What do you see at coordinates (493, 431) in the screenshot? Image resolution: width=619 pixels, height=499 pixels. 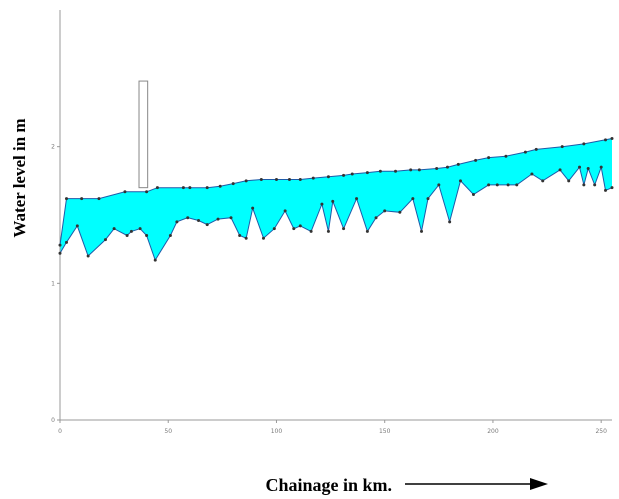 I see `x-tick-label: 200` at bounding box center [493, 431].